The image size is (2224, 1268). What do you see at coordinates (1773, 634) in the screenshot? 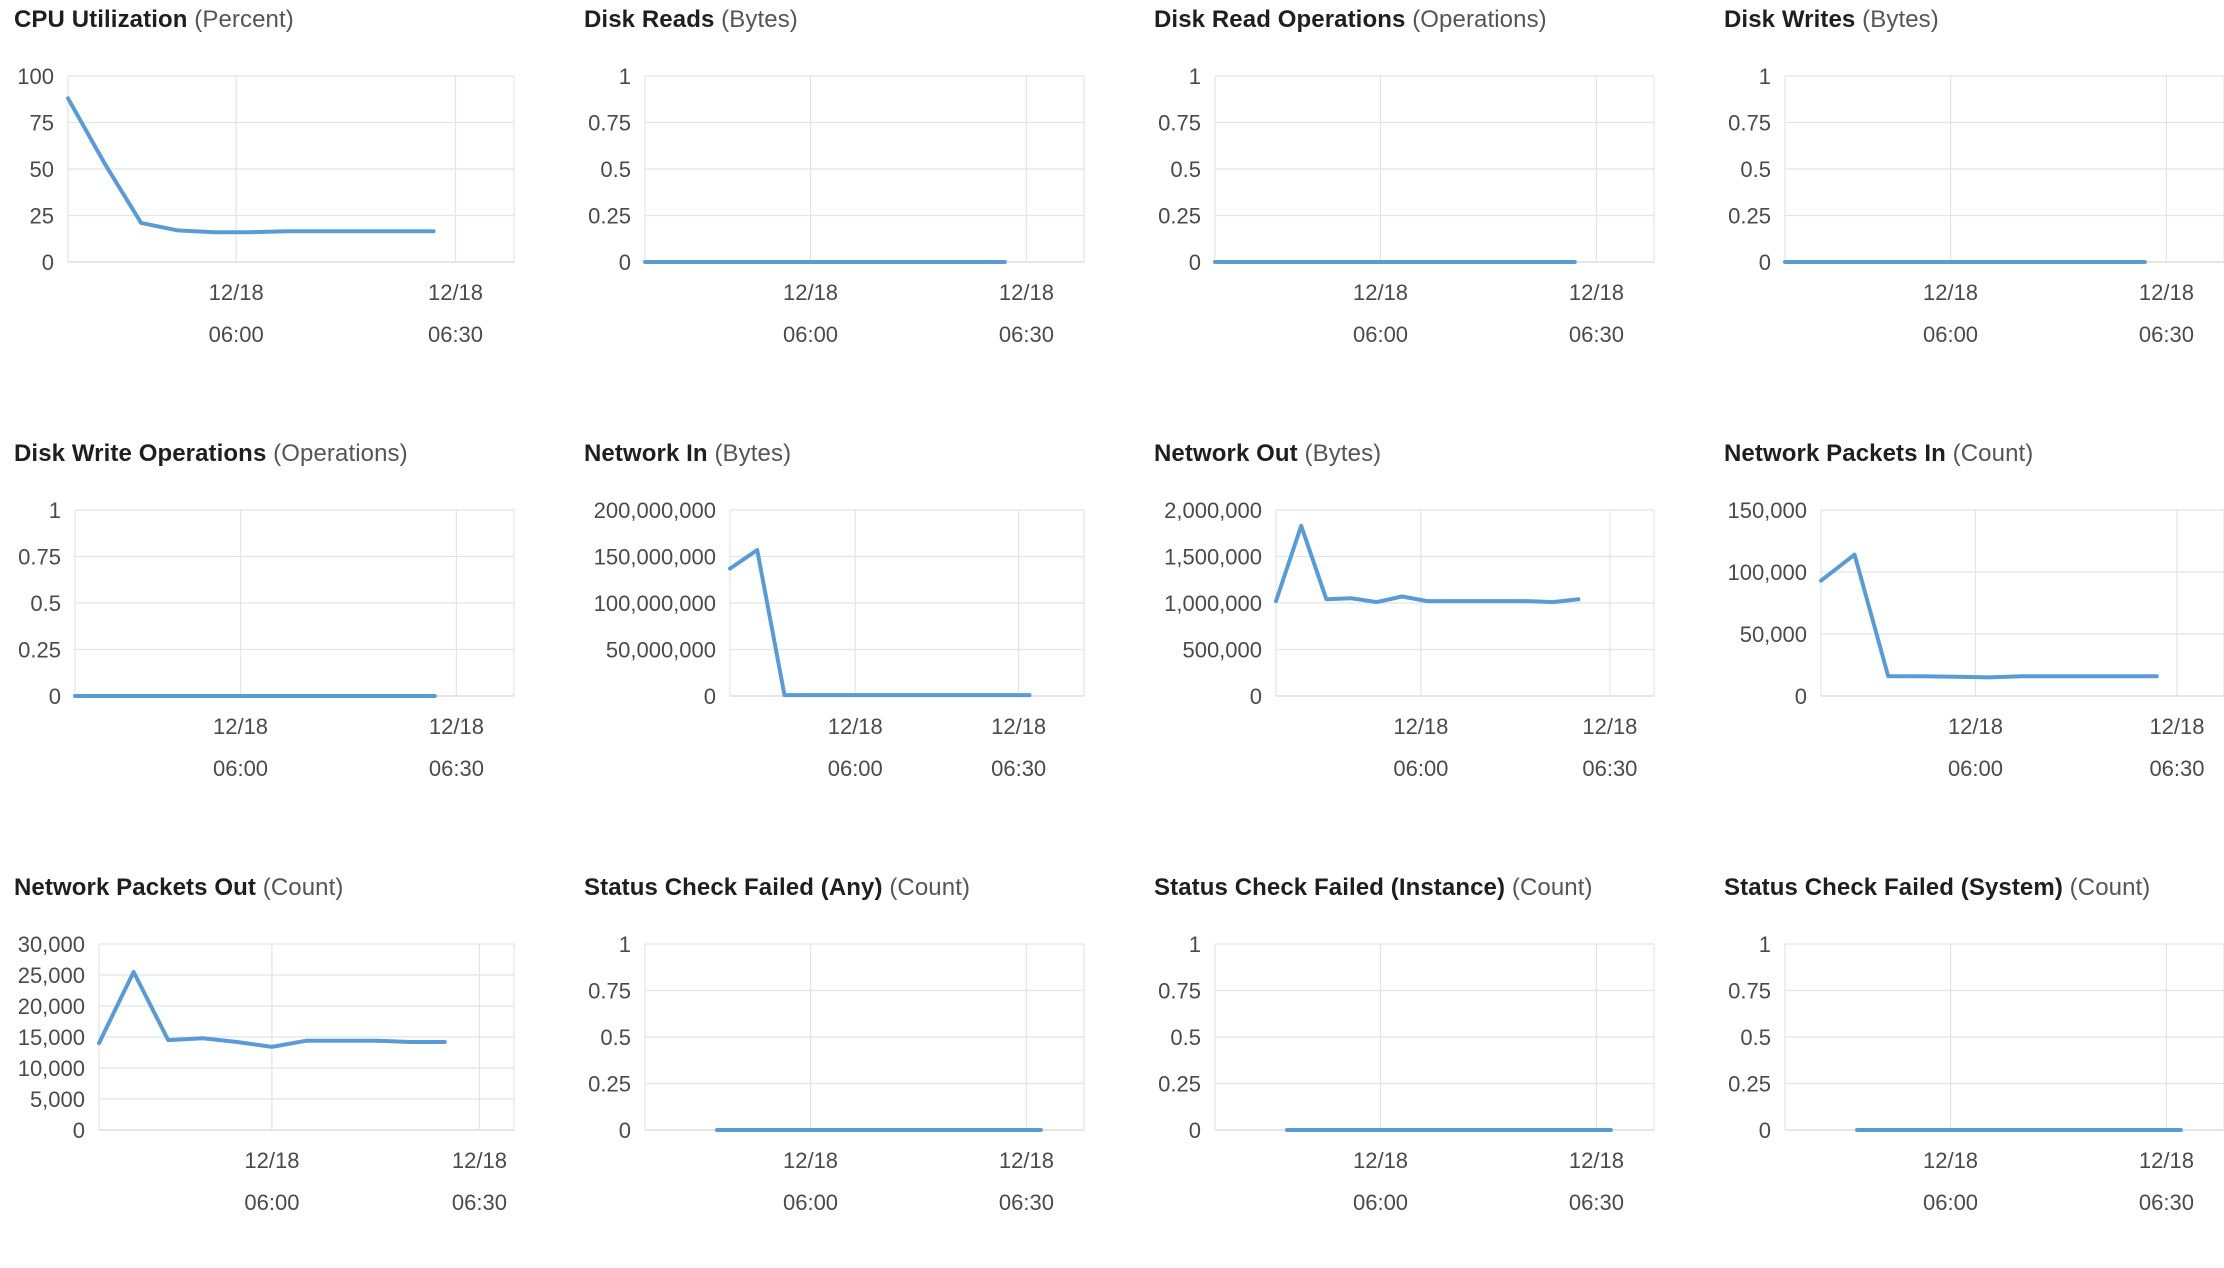
I see `y-tick-label: 50,000` at bounding box center [1773, 634].